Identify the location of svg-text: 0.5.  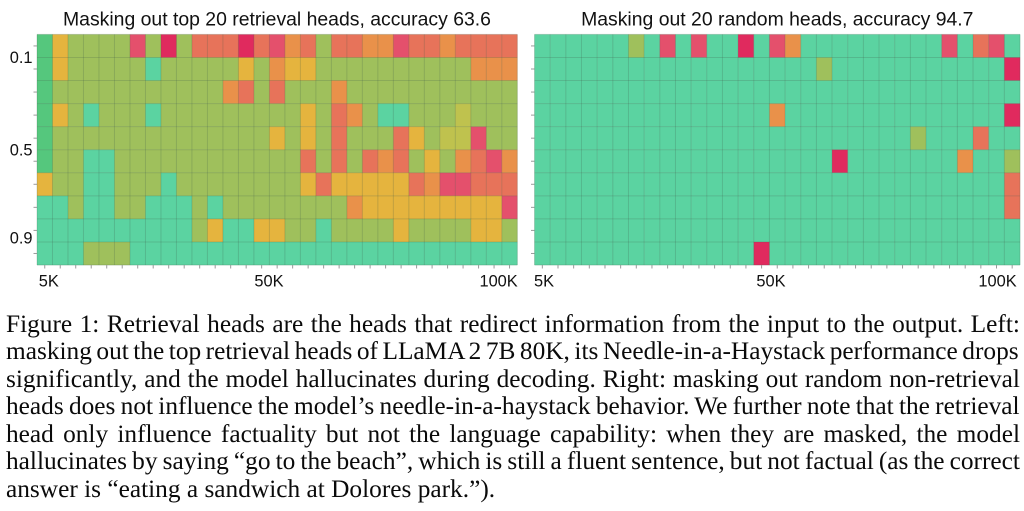
(21, 151).